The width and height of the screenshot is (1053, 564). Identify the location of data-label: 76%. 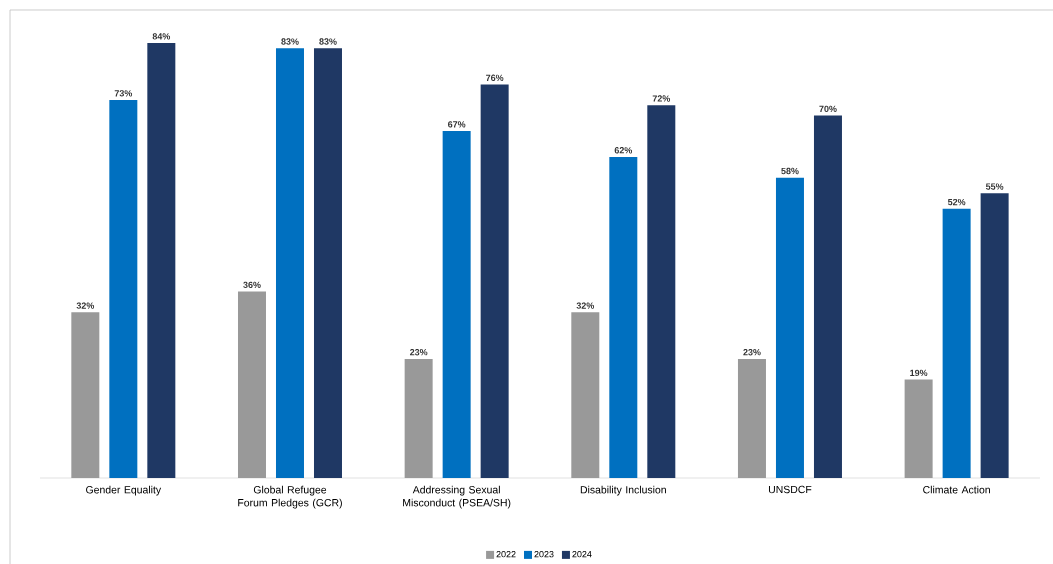
(495, 77).